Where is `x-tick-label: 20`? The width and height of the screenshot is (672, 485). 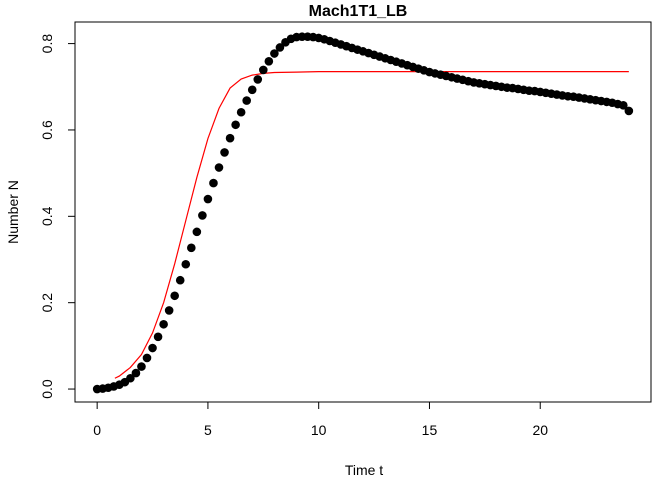 x-tick-label: 20 is located at coordinates (540, 430).